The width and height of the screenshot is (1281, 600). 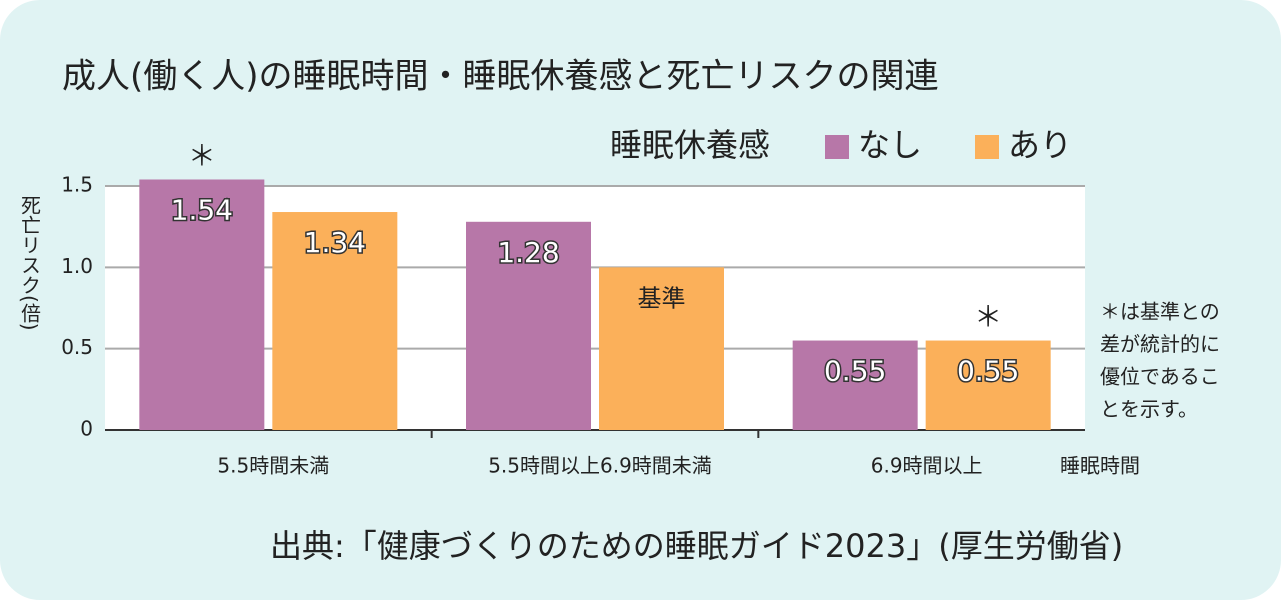 I want to click on y-tick-label: 0, so click(x=86, y=429).